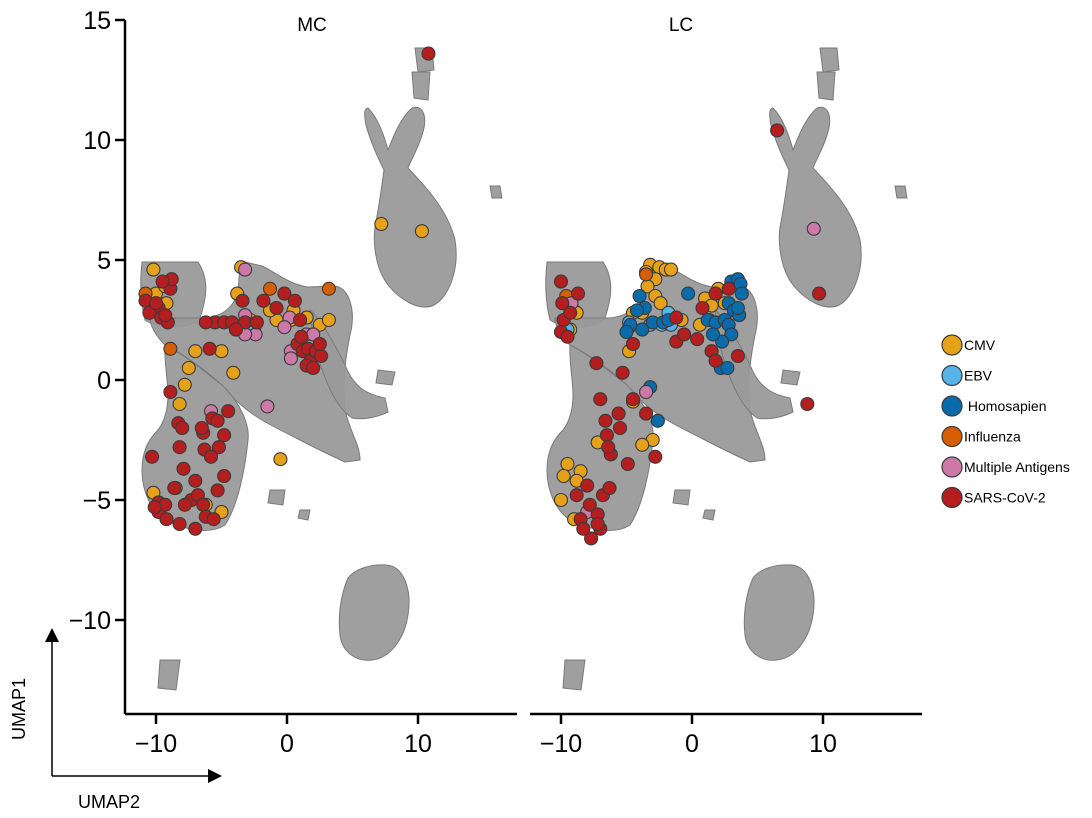 The height and width of the screenshot is (818, 1092). Describe the element at coordinates (312, 25) in the screenshot. I see `panel-title-mc: MC` at that location.